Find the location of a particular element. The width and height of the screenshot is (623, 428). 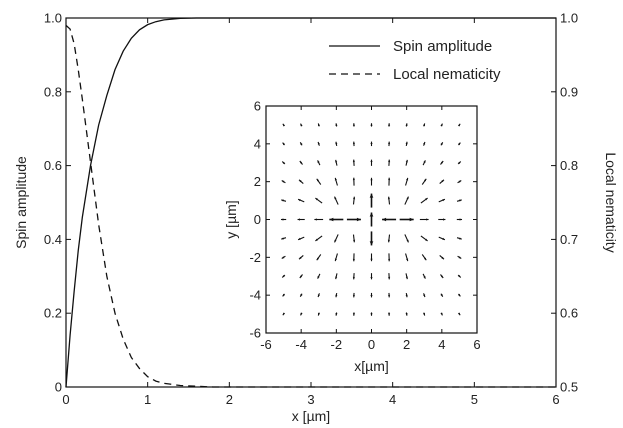

x-tick-label: 0 is located at coordinates (65, 399).